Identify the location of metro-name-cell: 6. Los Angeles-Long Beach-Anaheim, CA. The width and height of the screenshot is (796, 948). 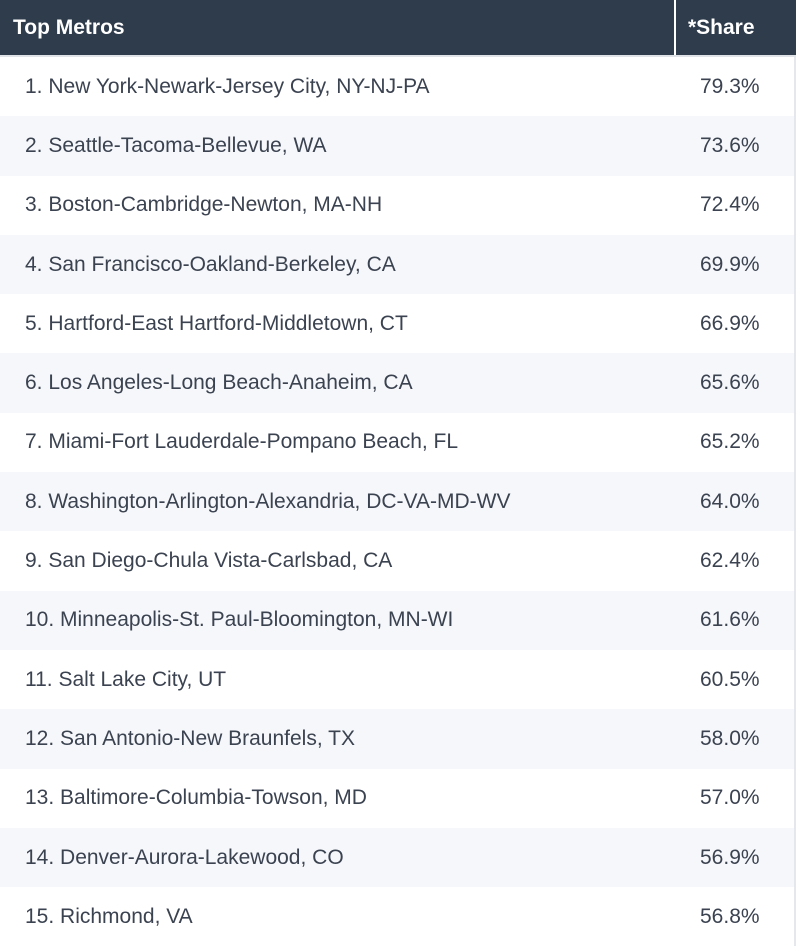
(219, 383).